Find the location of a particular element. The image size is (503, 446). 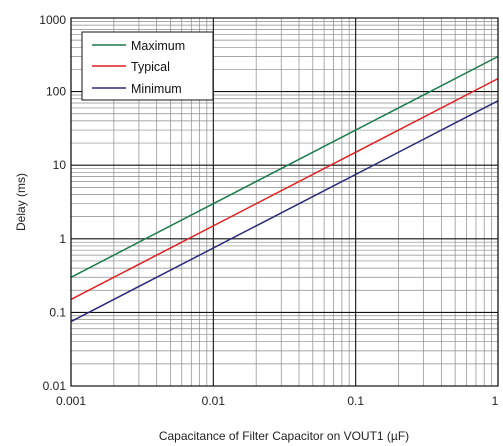

y-tick-label: 0.01 is located at coordinates (55, 386).